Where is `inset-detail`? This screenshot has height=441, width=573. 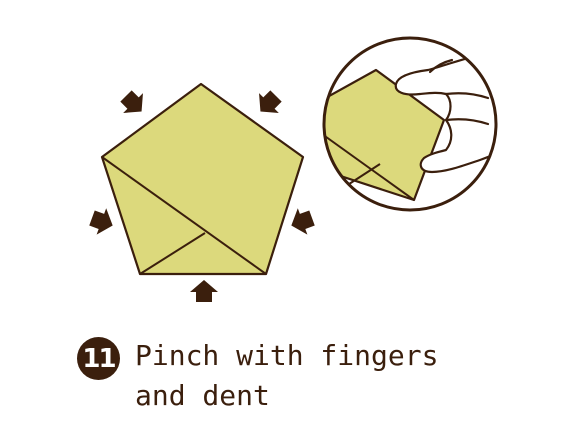 inset-detail is located at coordinates (410, 124).